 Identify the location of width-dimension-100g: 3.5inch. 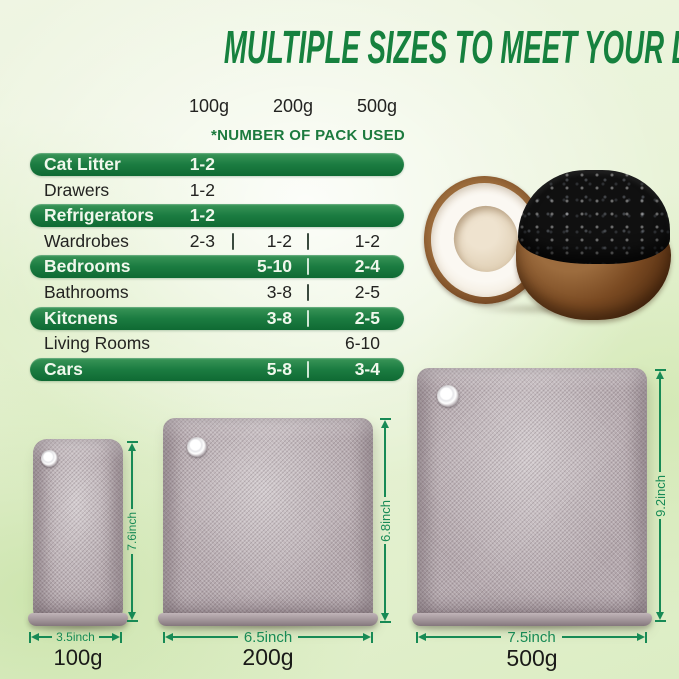
(76, 637).